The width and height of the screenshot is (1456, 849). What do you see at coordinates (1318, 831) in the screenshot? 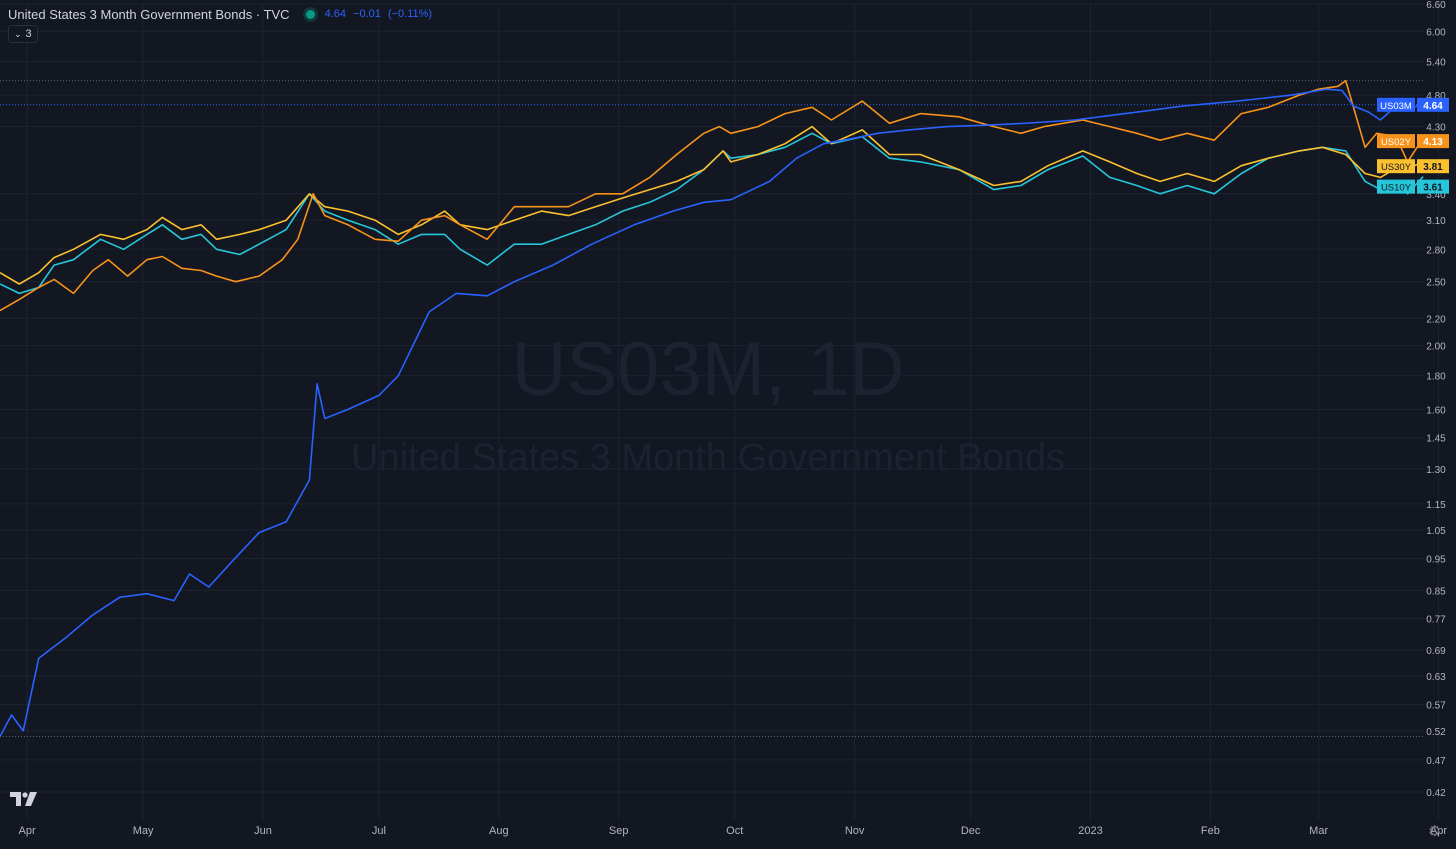
I see `x-tick-label: Mar` at bounding box center [1318, 831].